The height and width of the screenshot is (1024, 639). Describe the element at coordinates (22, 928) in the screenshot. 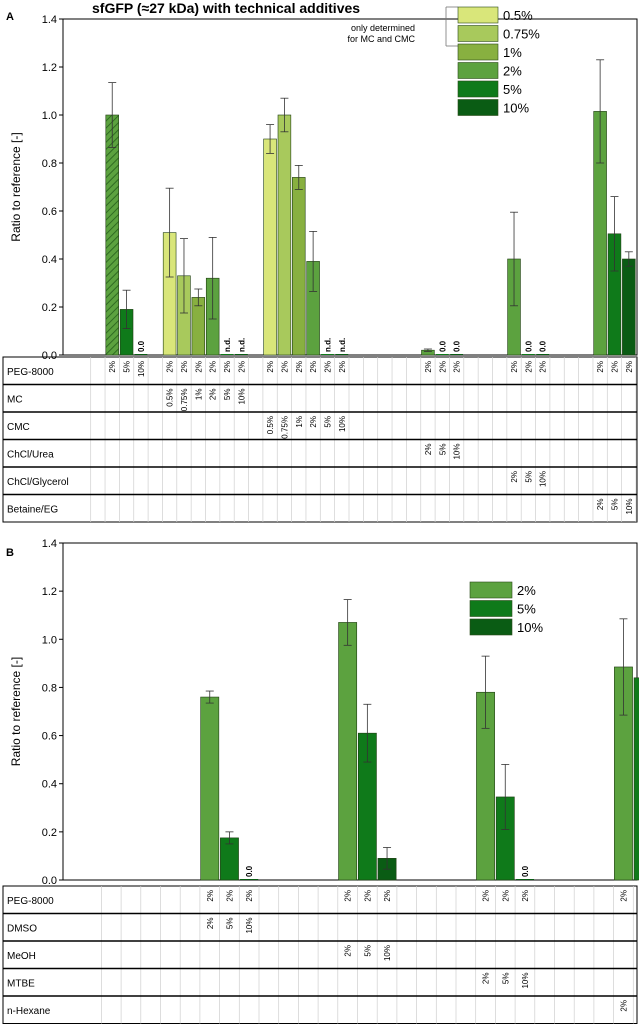

I see `table-row-label: DMSO` at that location.